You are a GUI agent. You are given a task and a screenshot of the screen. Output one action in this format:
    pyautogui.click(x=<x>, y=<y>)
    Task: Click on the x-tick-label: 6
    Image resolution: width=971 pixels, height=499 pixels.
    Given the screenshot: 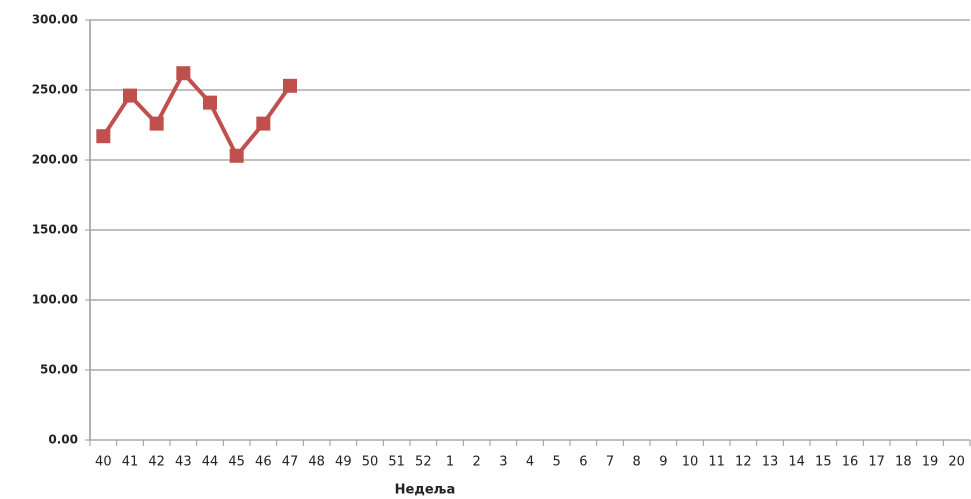 What is the action you would take?
    pyautogui.click(x=583, y=462)
    